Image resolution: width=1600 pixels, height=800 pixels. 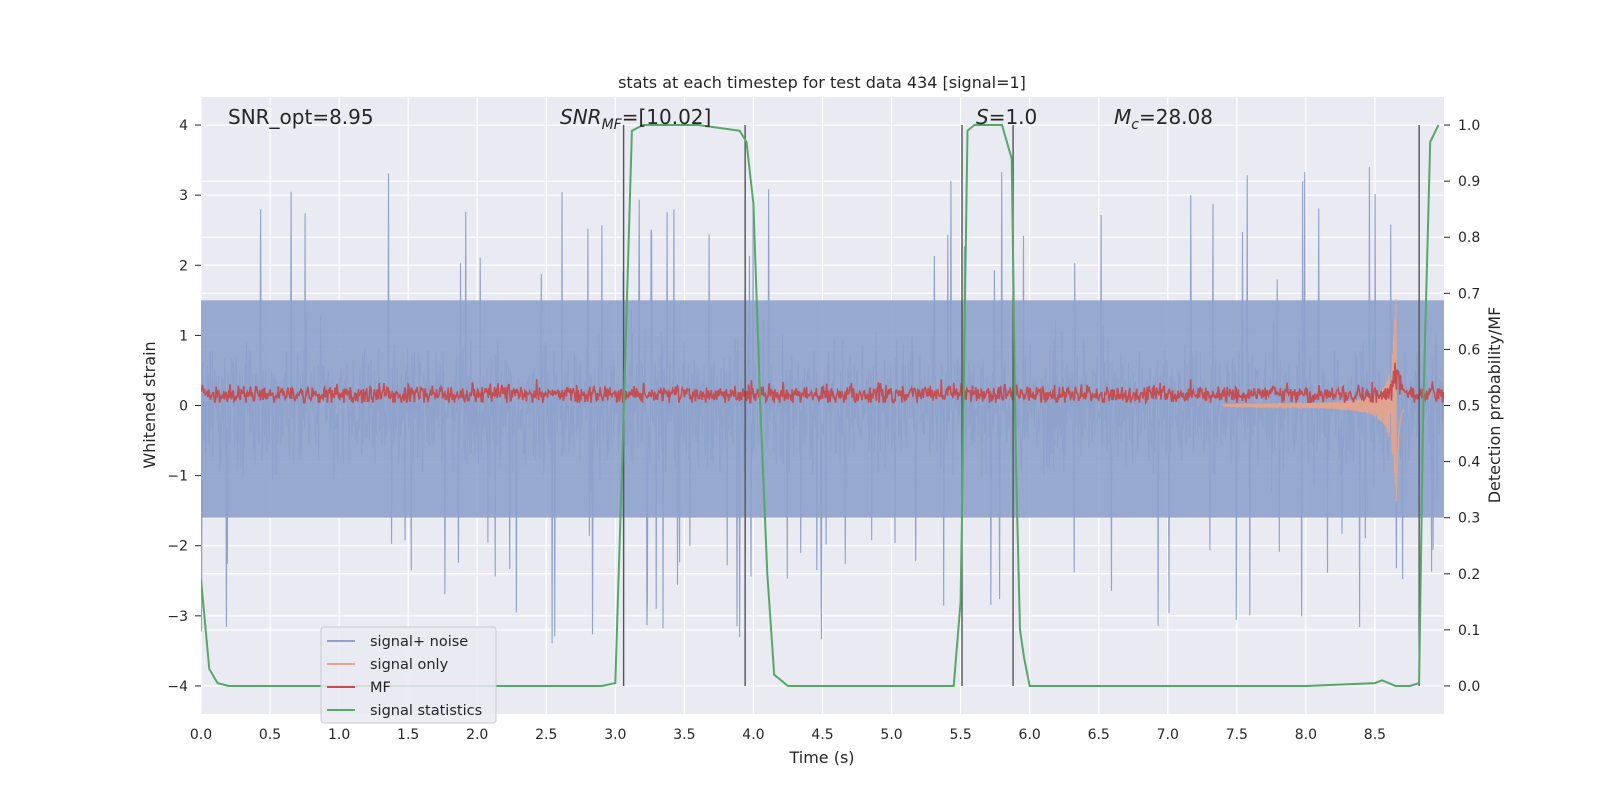 What do you see at coordinates (1469, 687) in the screenshot?
I see `y-tick-label-right: 0.0` at bounding box center [1469, 687].